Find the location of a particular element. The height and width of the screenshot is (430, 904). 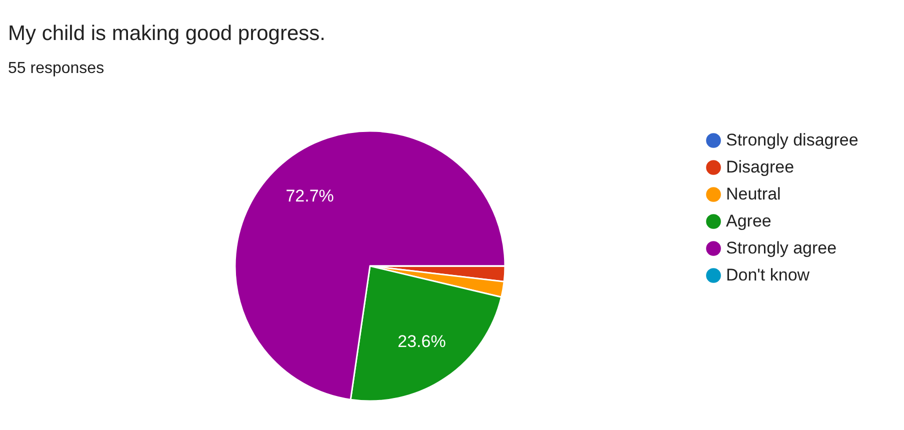

legend-label: Neutral is located at coordinates (753, 194).